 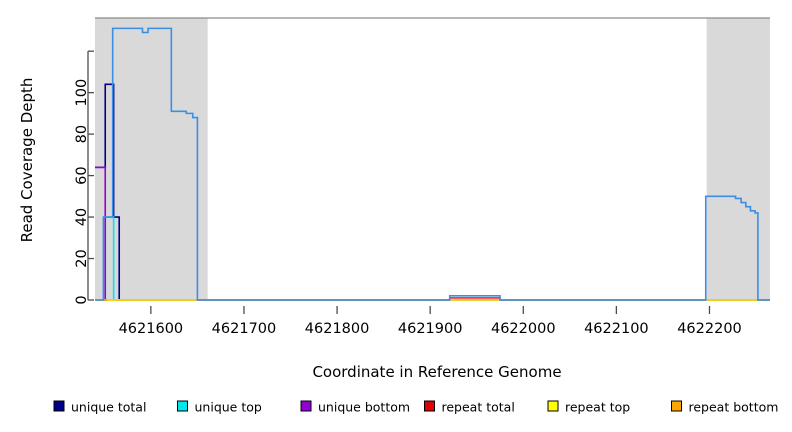 What do you see at coordinates (108, 407) in the screenshot?
I see `legend-label: unique total` at bounding box center [108, 407].